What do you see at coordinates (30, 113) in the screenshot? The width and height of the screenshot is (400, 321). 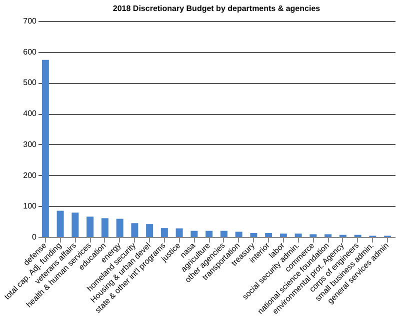 I see `y-tick-label: 400` at bounding box center [30, 113].